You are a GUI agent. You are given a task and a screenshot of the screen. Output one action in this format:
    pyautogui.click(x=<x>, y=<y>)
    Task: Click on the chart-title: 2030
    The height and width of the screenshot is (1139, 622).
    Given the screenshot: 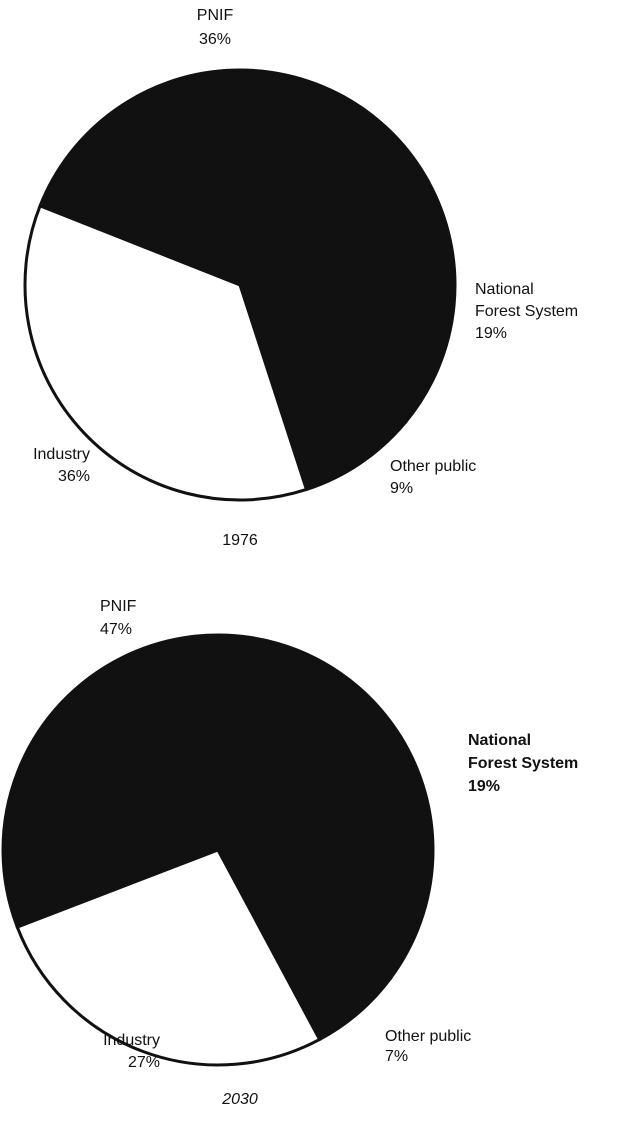 What is the action you would take?
    pyautogui.click(x=239, y=1099)
    